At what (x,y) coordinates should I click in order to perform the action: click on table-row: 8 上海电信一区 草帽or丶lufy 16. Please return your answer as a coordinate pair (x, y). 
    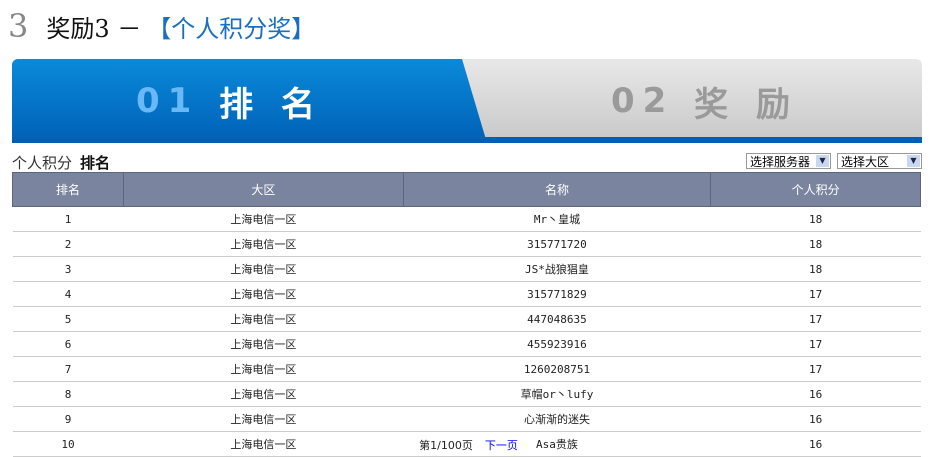
    Looking at the image, I should click on (466, 394).